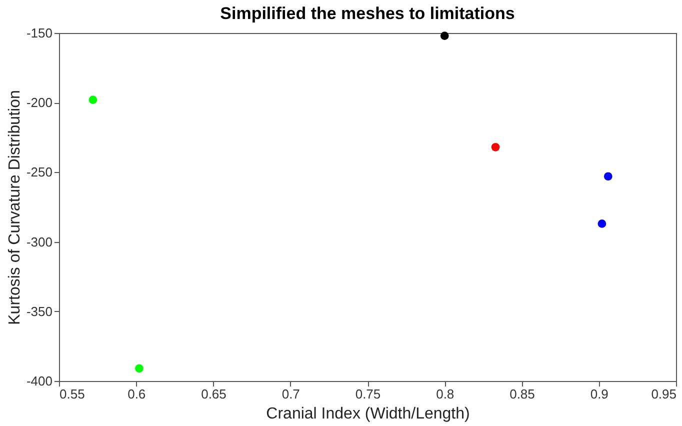 This screenshot has width=682, height=426. Describe the element at coordinates (445, 394) in the screenshot. I see `x-tick-label: 0.8` at that location.